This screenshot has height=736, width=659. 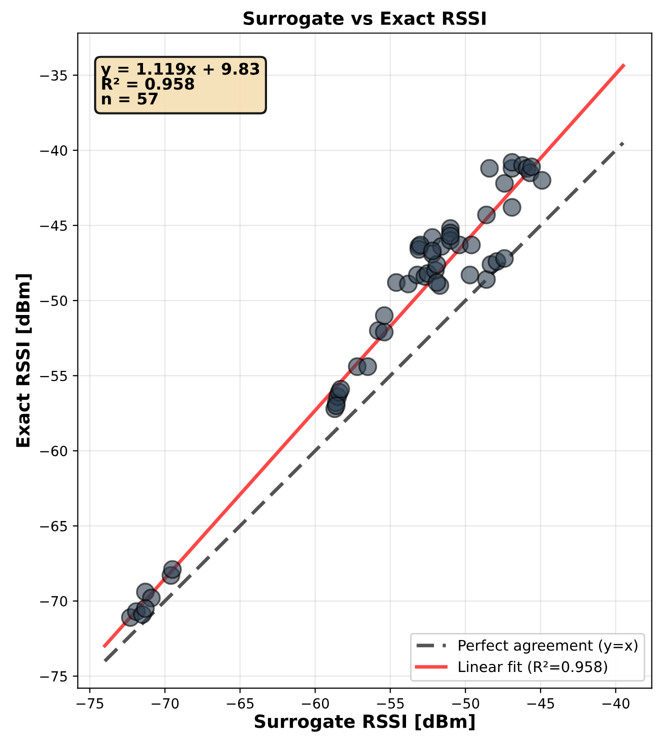 What do you see at coordinates (54, 301) in the screenshot?
I see `y-tick-label: −50` at bounding box center [54, 301].